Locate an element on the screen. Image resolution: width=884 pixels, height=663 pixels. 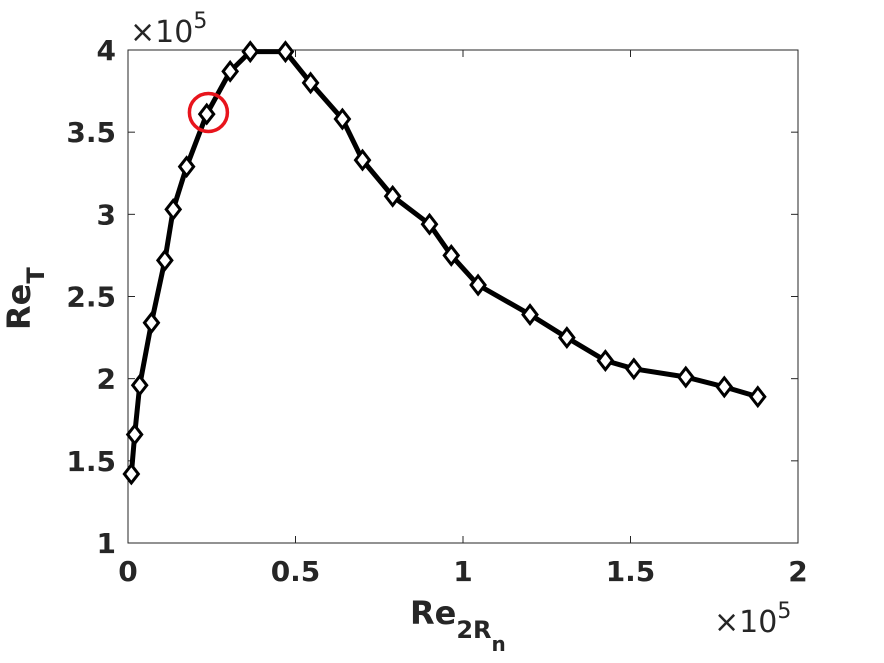
y-tick-label: 3 is located at coordinates (106, 214).